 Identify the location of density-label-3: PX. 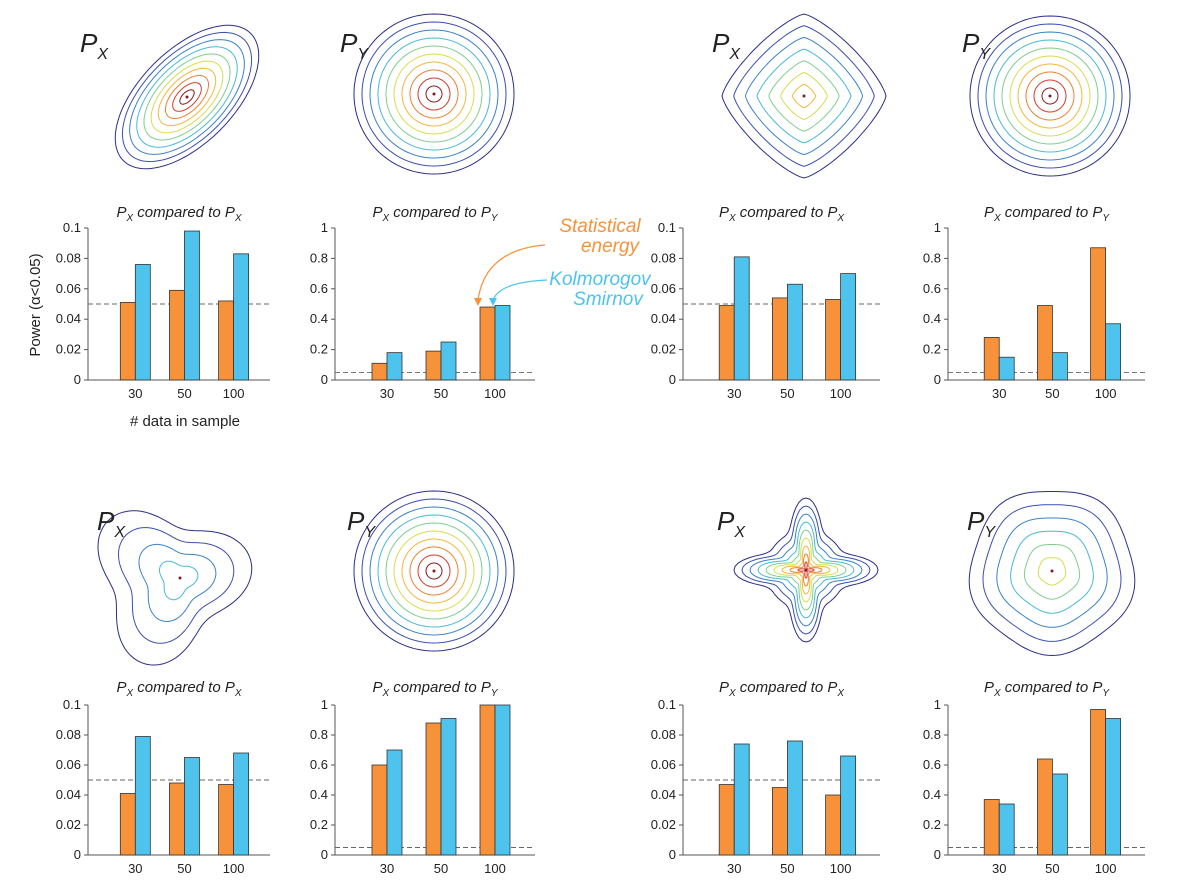
(726, 45).